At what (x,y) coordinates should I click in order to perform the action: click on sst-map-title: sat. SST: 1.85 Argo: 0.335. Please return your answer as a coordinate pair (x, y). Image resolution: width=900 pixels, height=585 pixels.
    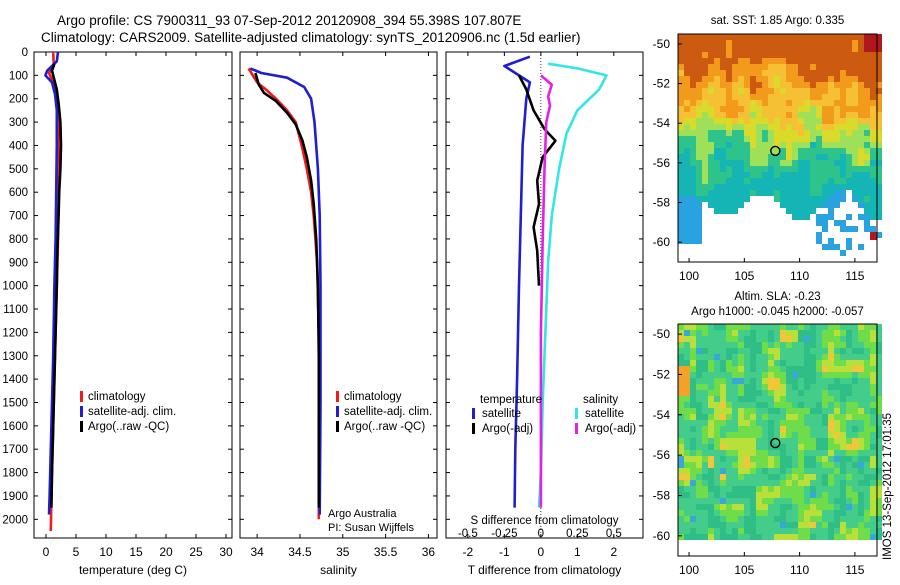
    Looking at the image, I should click on (778, 21).